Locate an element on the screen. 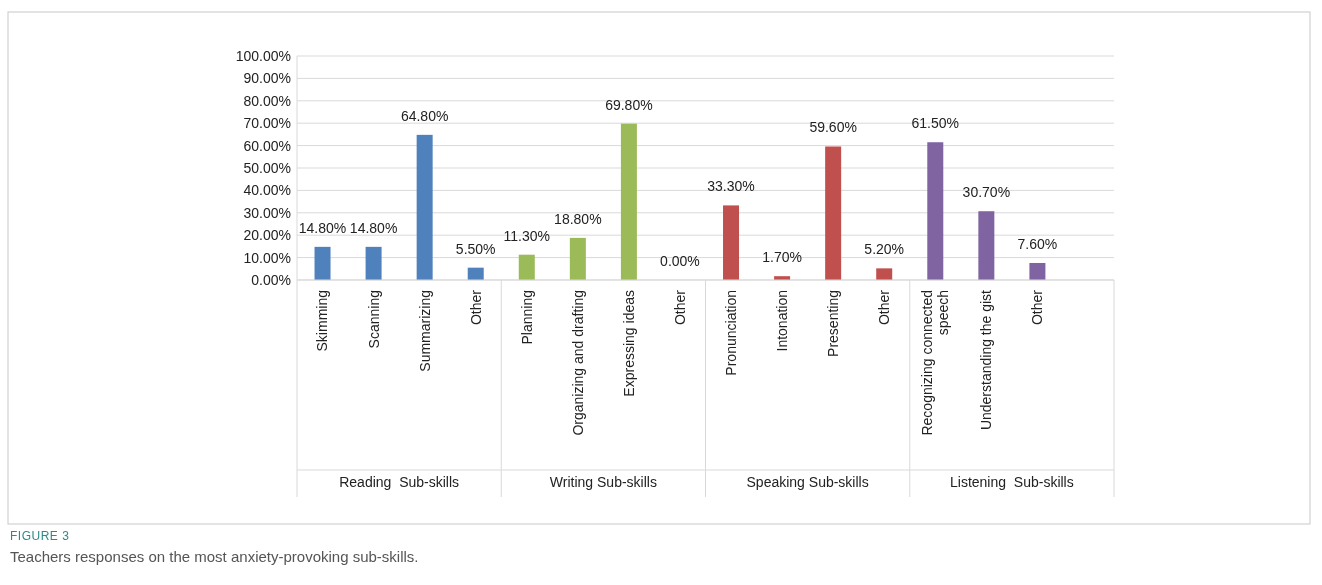 The image size is (1322, 585). x-tick-label: Planning is located at coordinates (526, 317).